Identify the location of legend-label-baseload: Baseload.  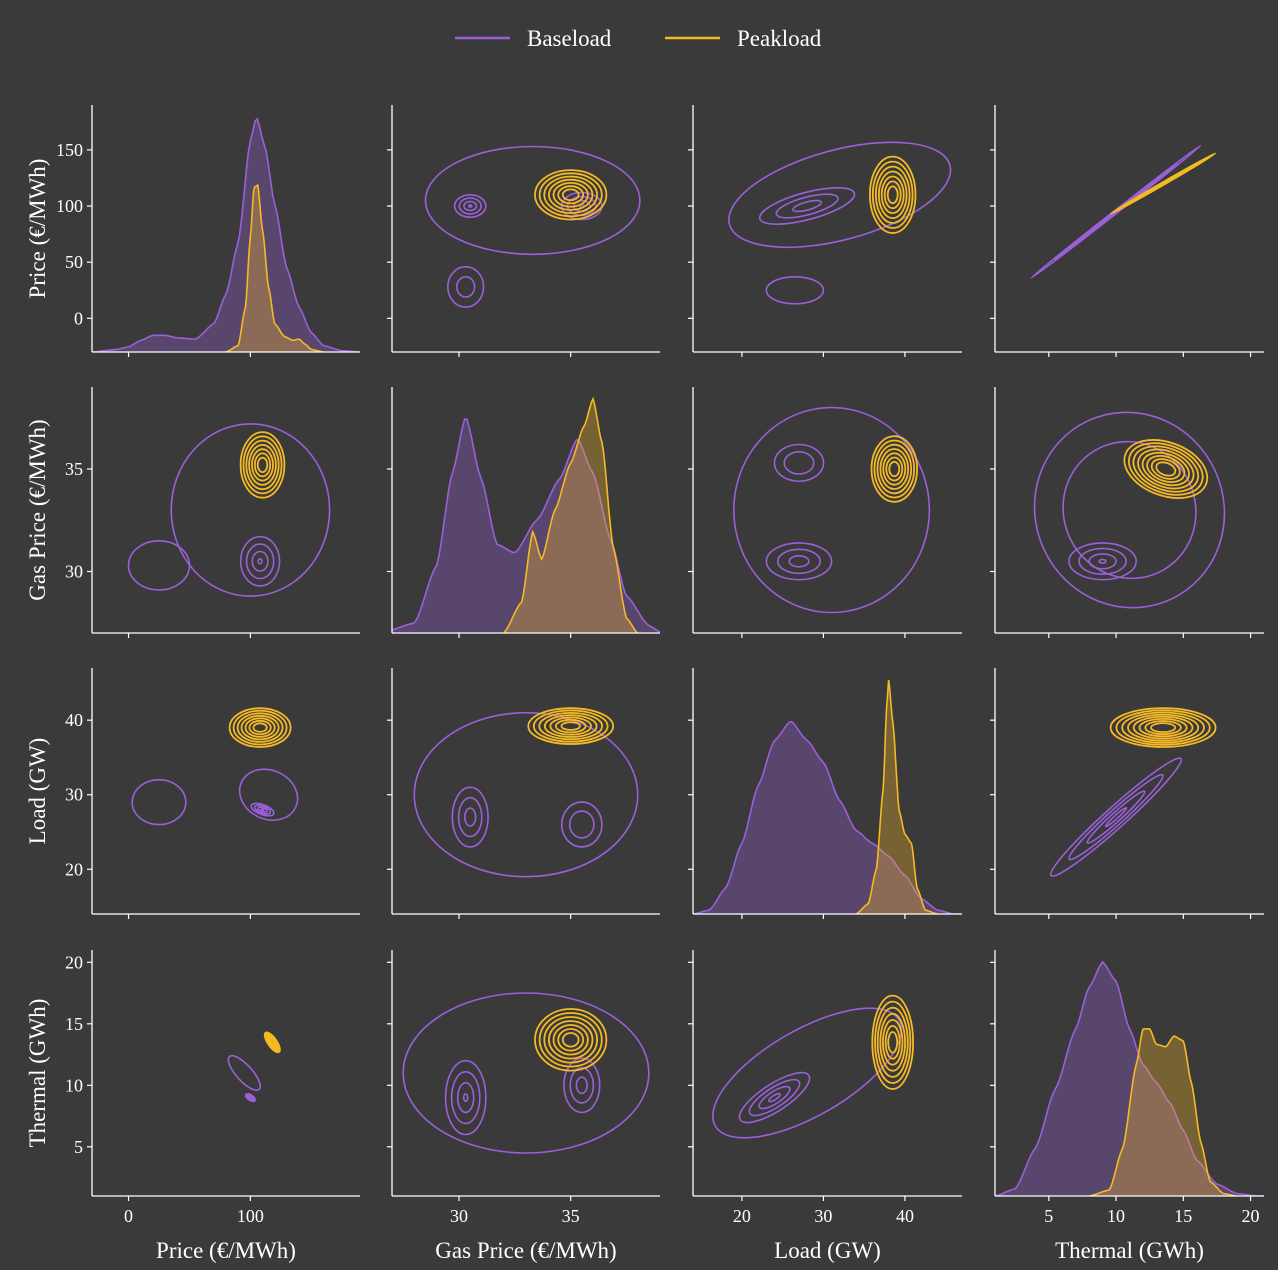
(569, 38).